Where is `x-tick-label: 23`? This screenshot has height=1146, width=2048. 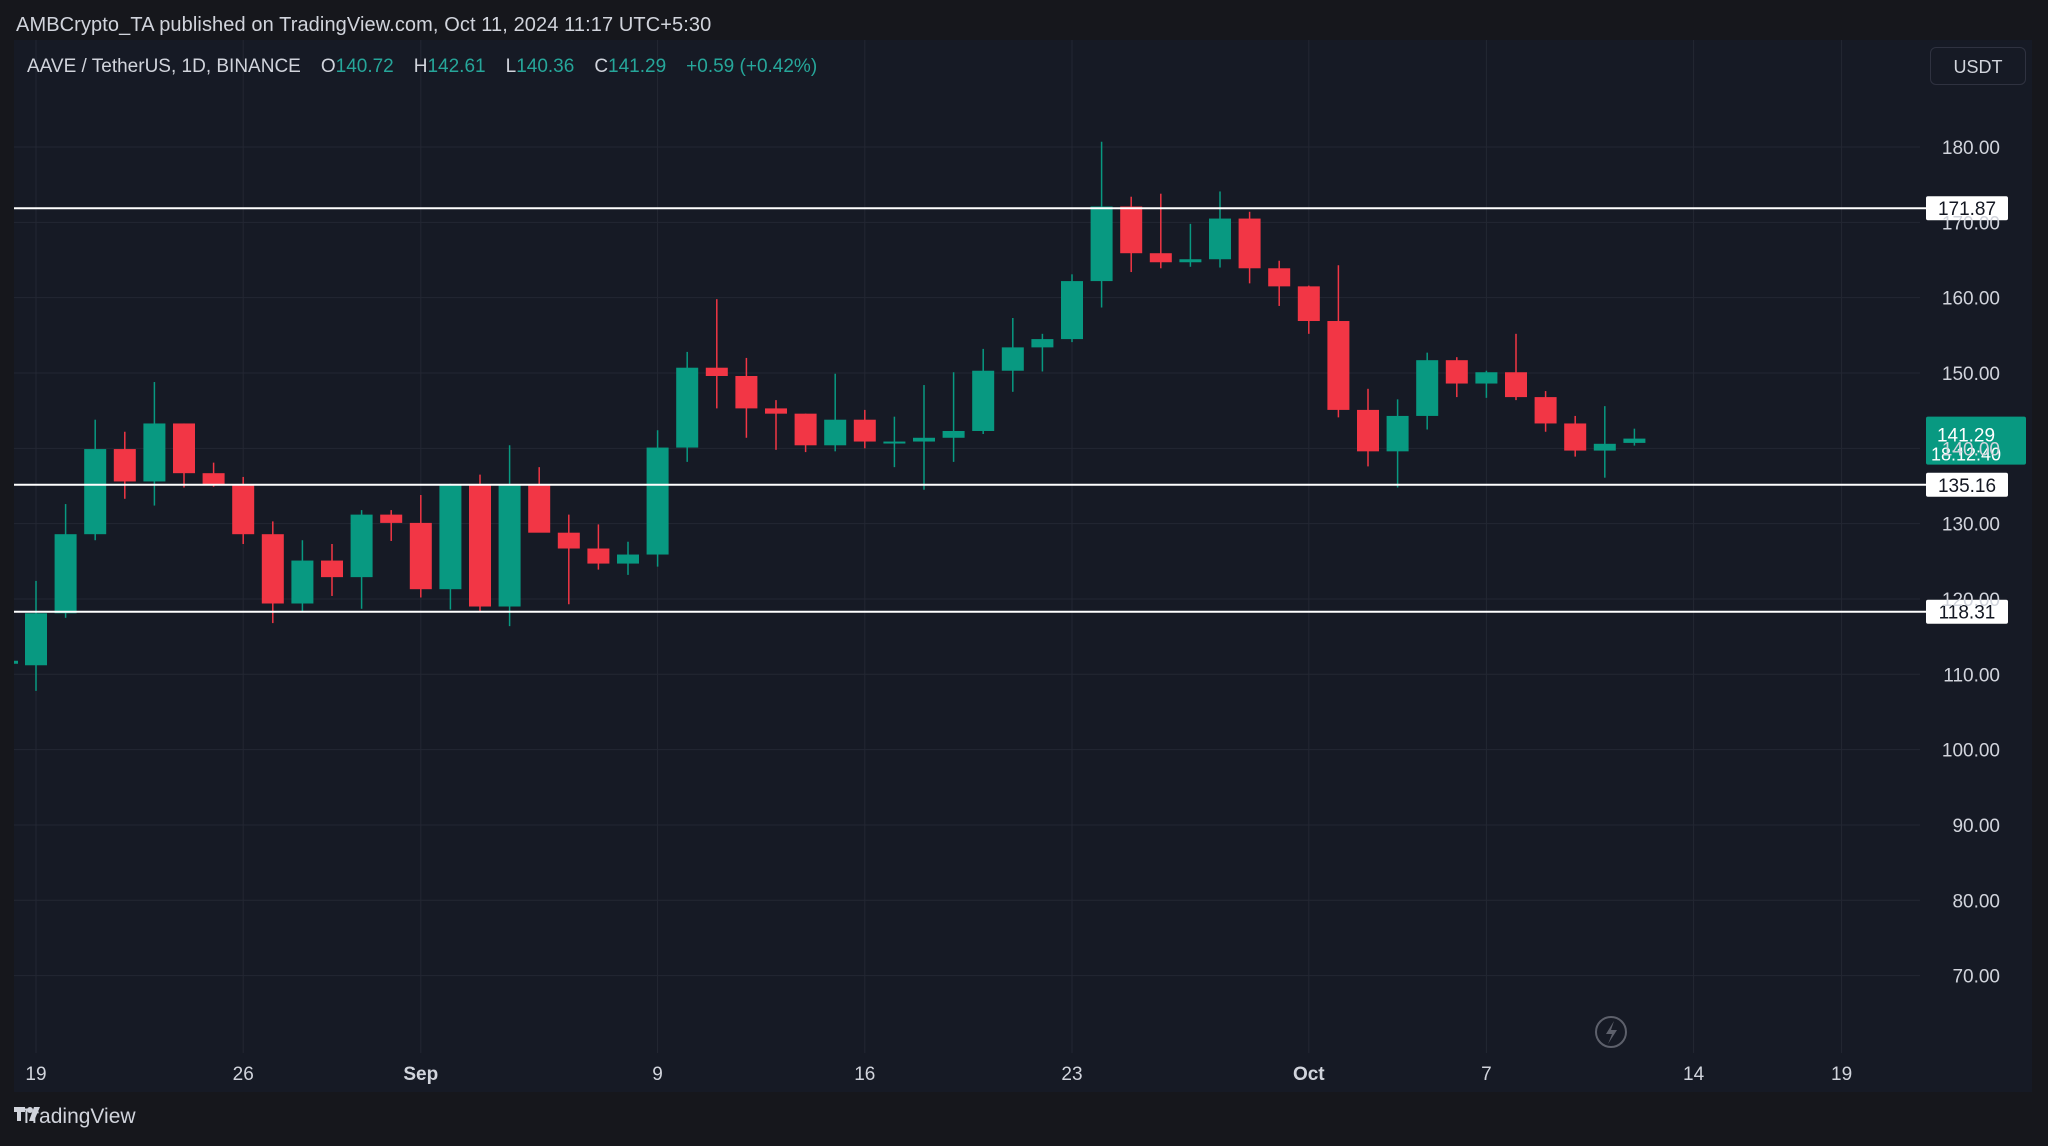 x-tick-label: 23 is located at coordinates (1071, 1074).